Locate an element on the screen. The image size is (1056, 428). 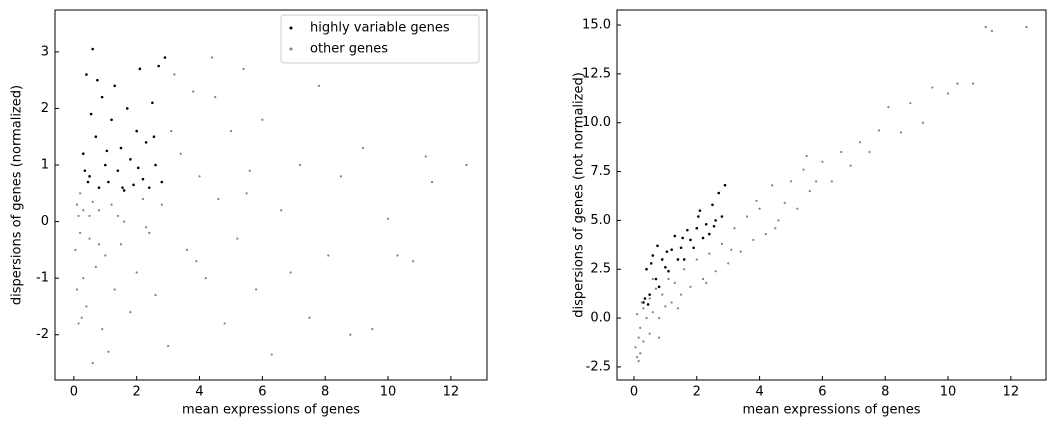
y-tick-label: 15.0 is located at coordinates (596, 25).